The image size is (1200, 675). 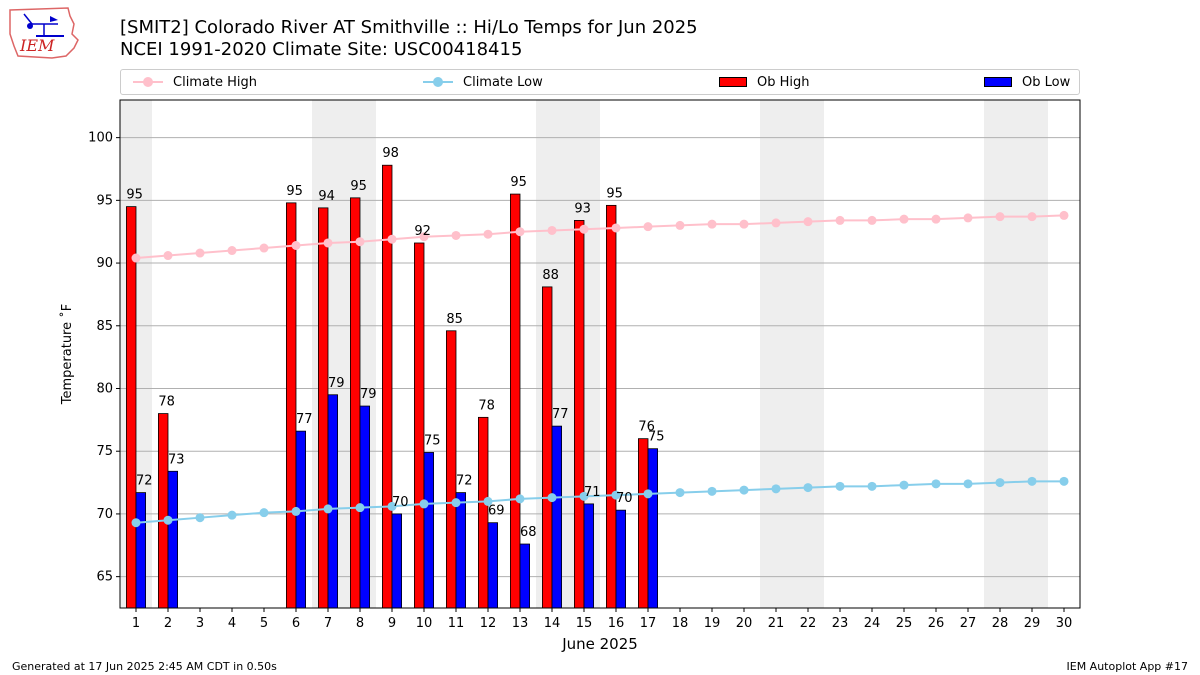 I want to click on x-tick-label: 6, so click(x=296, y=623).